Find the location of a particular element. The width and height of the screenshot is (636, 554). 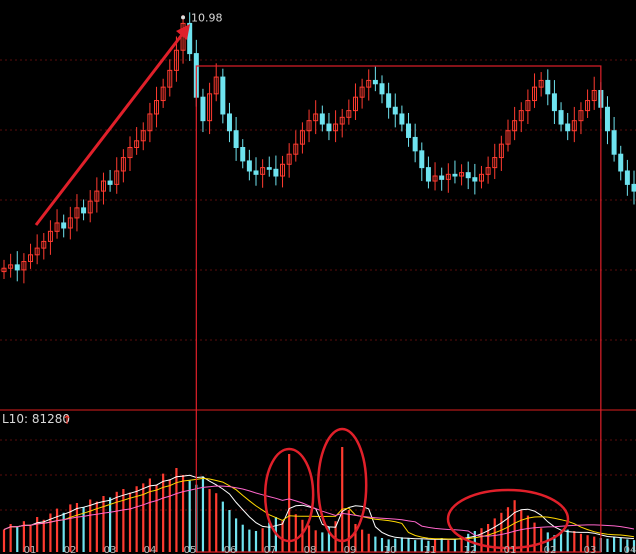

x-tick-label: 10 is located at coordinates (390, 549).